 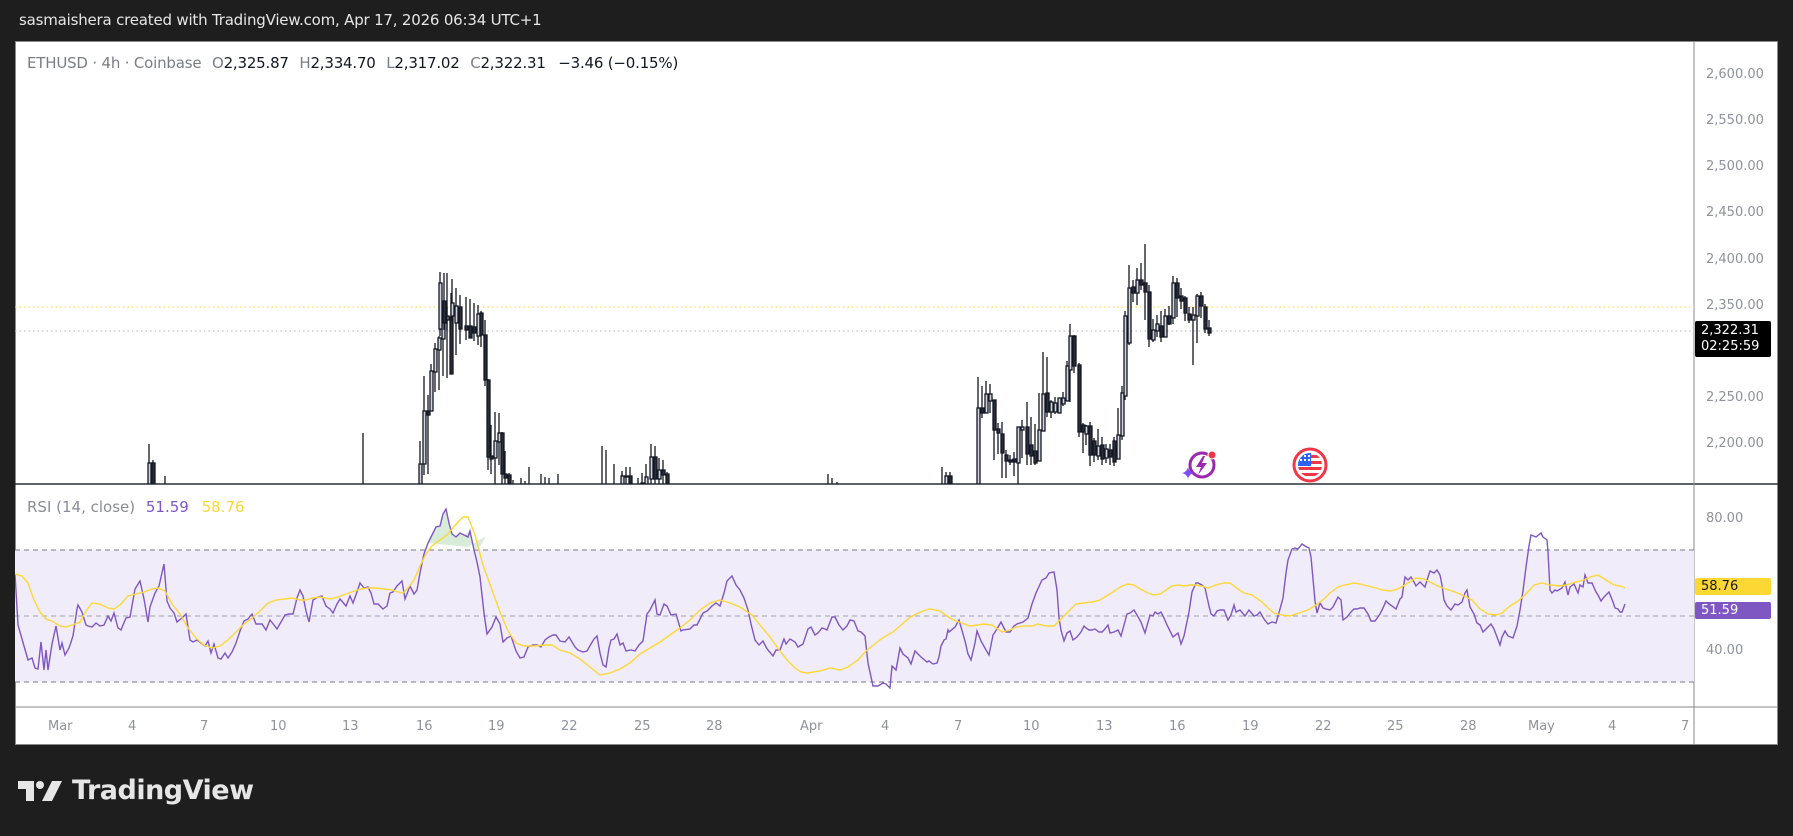 What do you see at coordinates (60, 726) in the screenshot?
I see `time-label: Mar` at bounding box center [60, 726].